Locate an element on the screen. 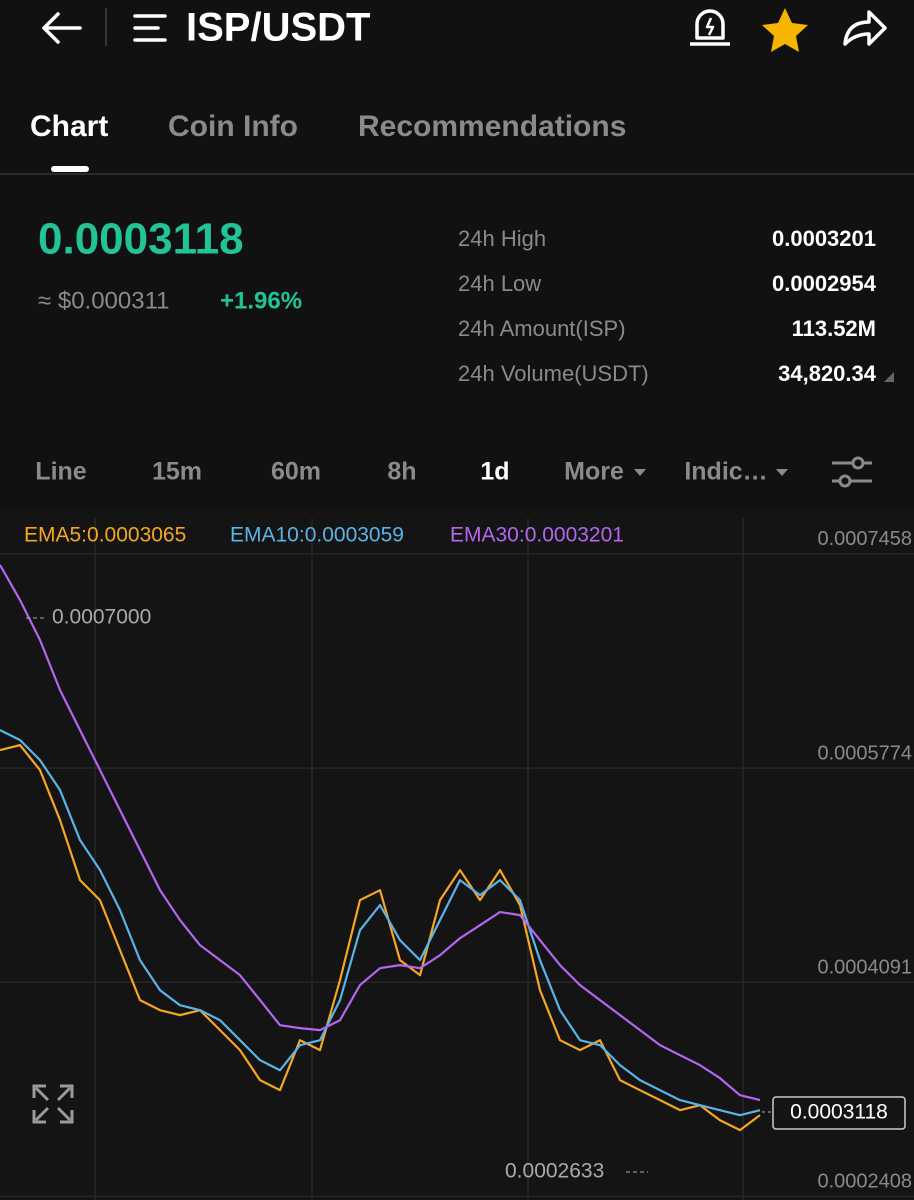 This screenshot has width=914, height=1200. indicator-arrow is located at coordinates (782, 472).